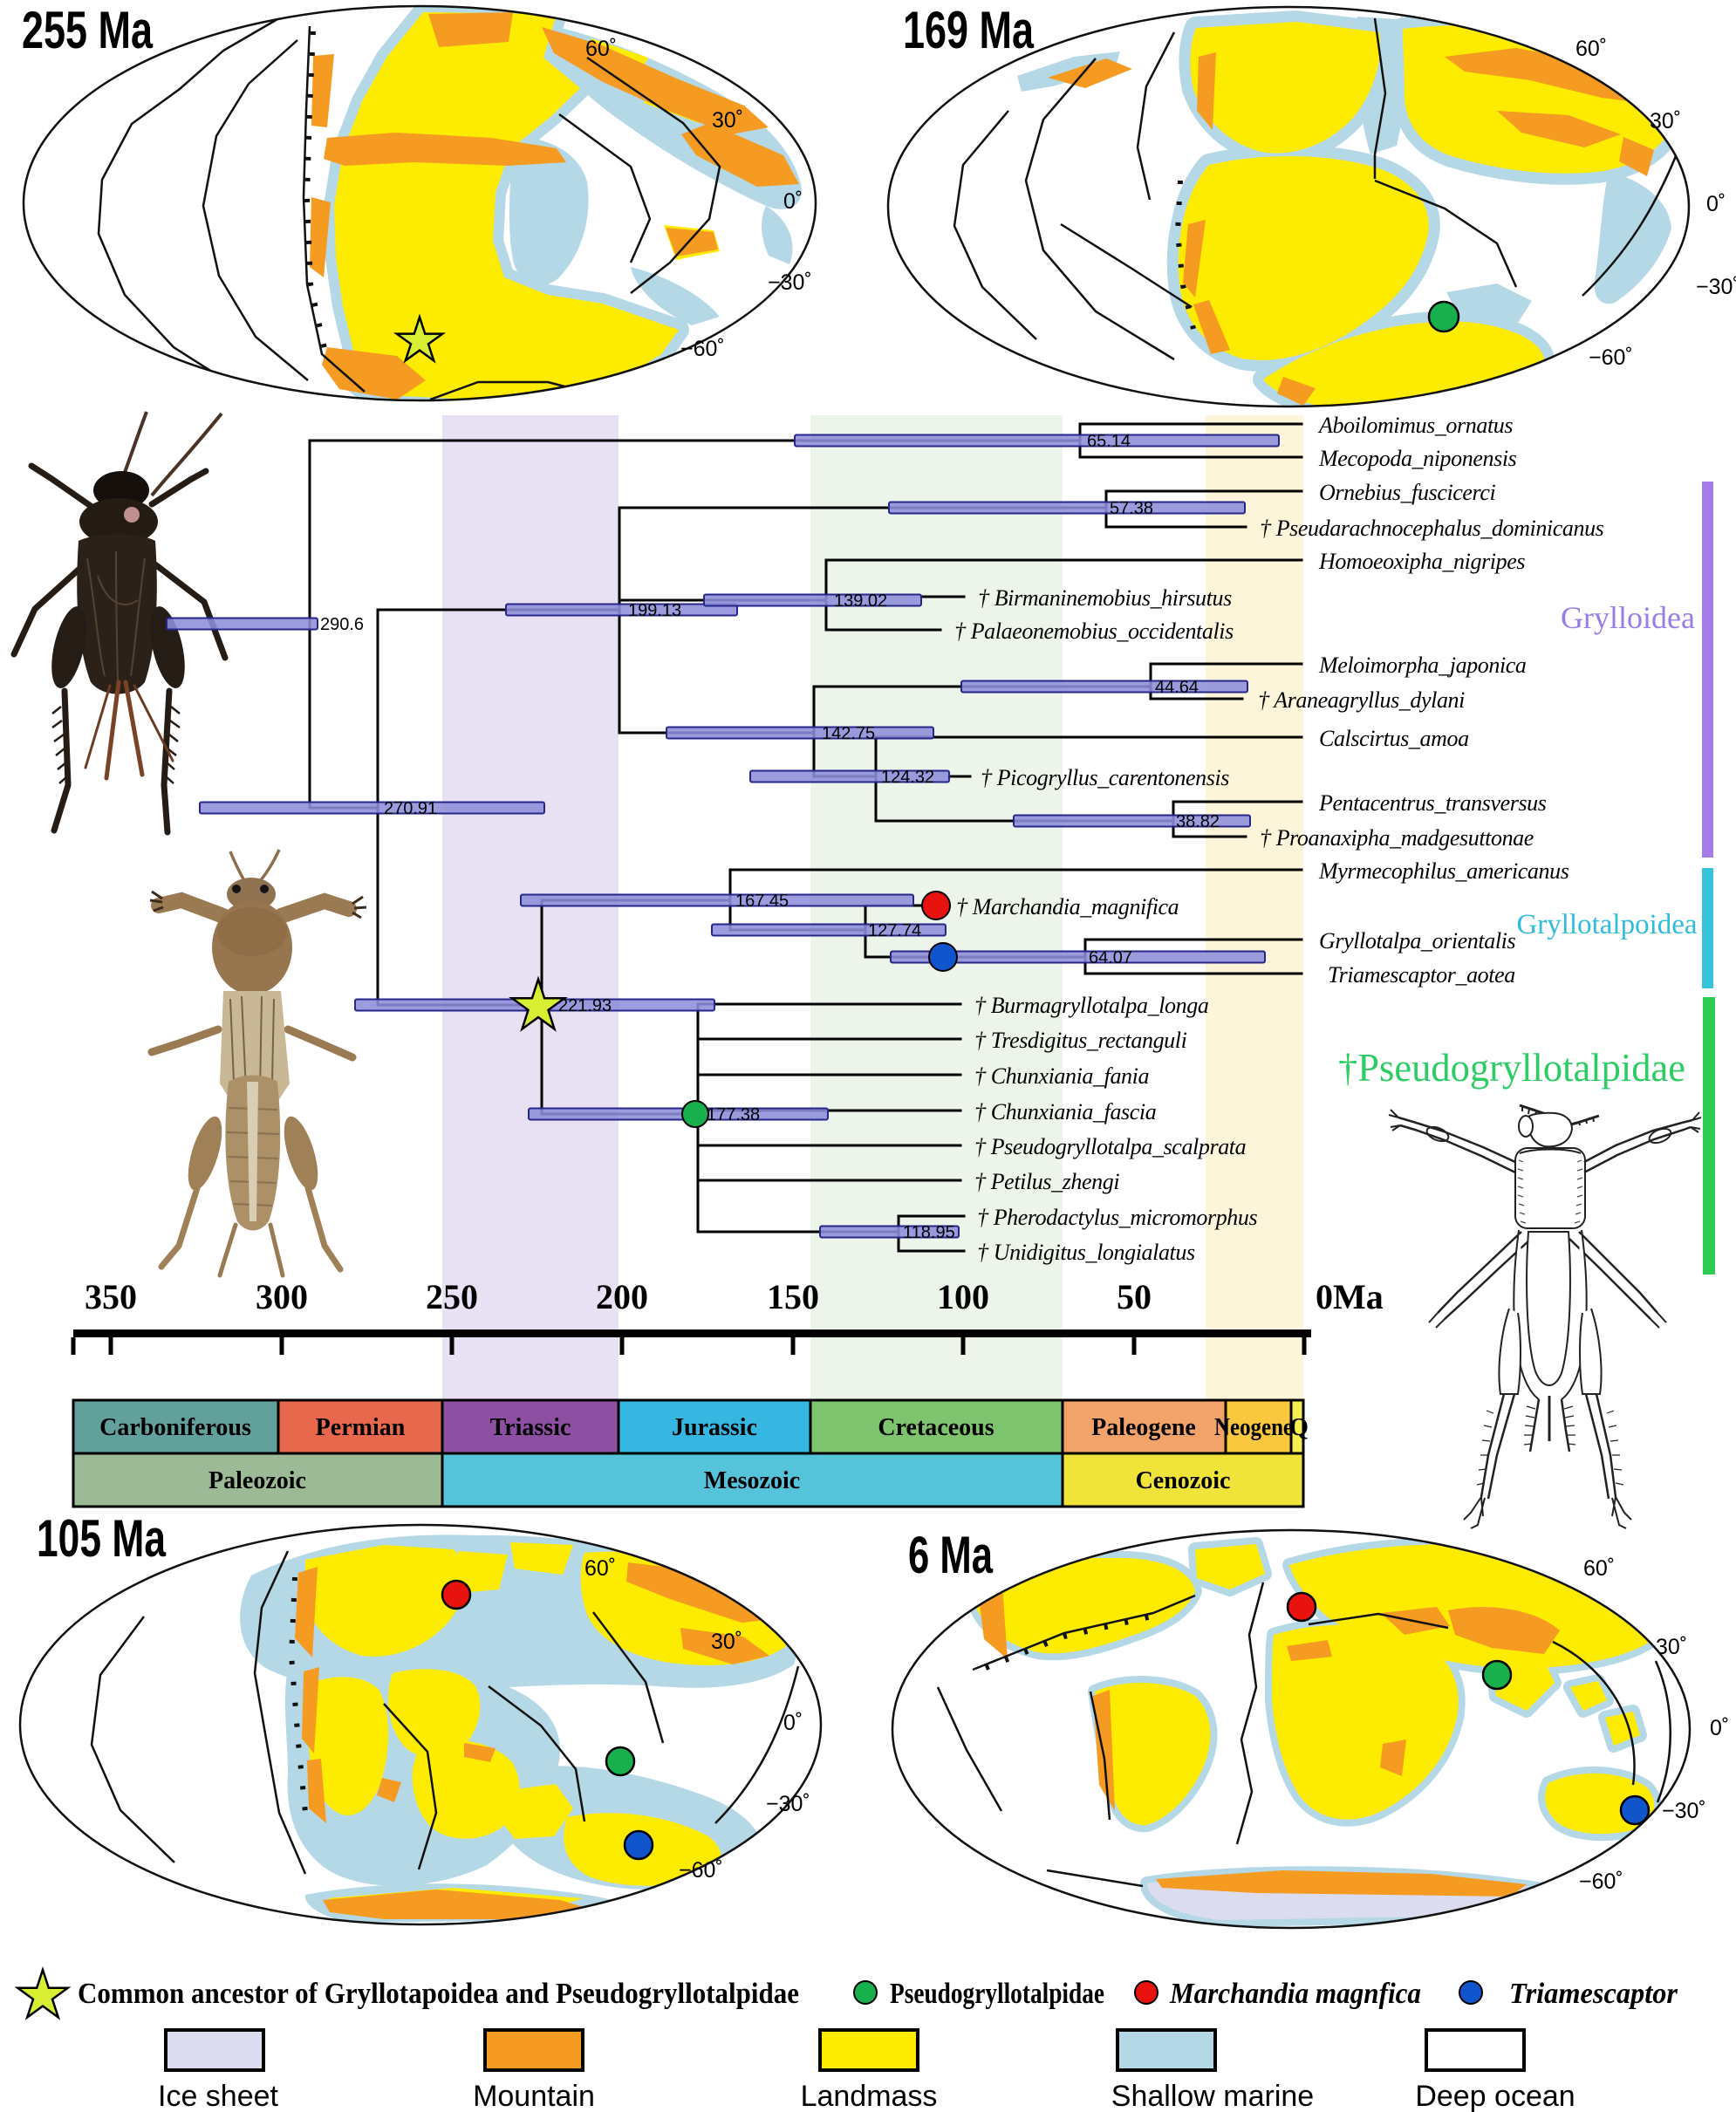 The height and width of the screenshot is (2112, 1736). I want to click on svg-text:† Pseudarachnocephalus_dominic: † Pseudarachnocephalus_dominicanus, so click(1432, 528).